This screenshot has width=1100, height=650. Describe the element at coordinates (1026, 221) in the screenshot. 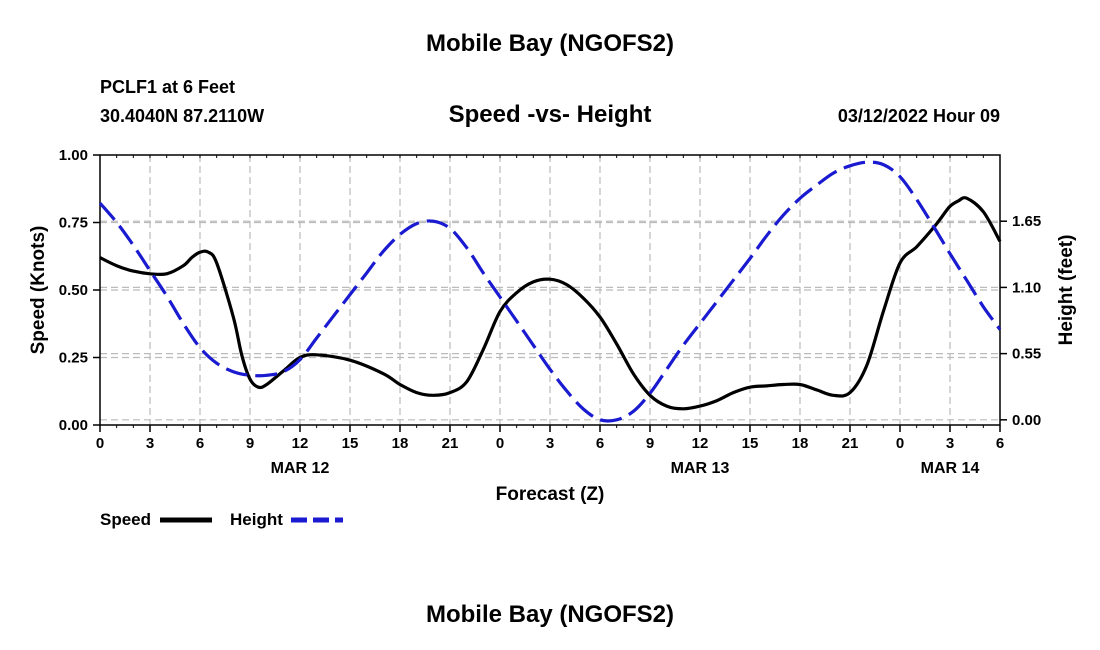

I see `y2-tick-label: 1.65` at that location.